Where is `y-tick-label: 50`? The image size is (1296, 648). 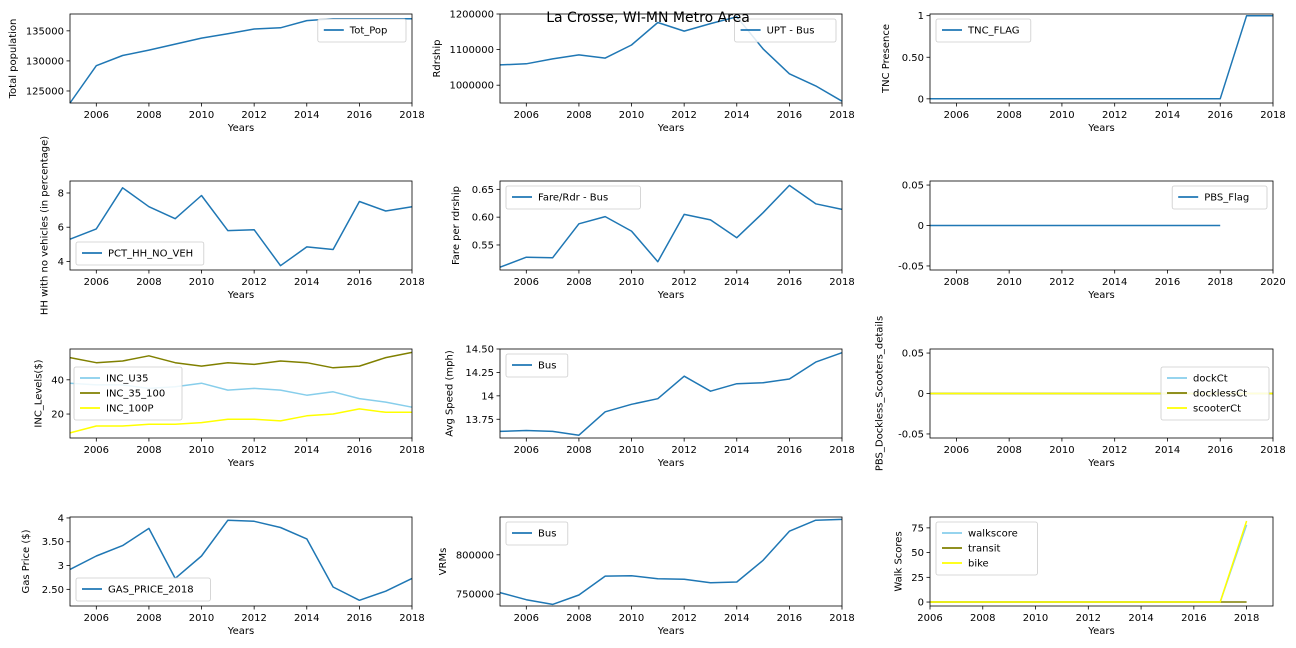 y-tick-label: 50 is located at coordinates (917, 553).